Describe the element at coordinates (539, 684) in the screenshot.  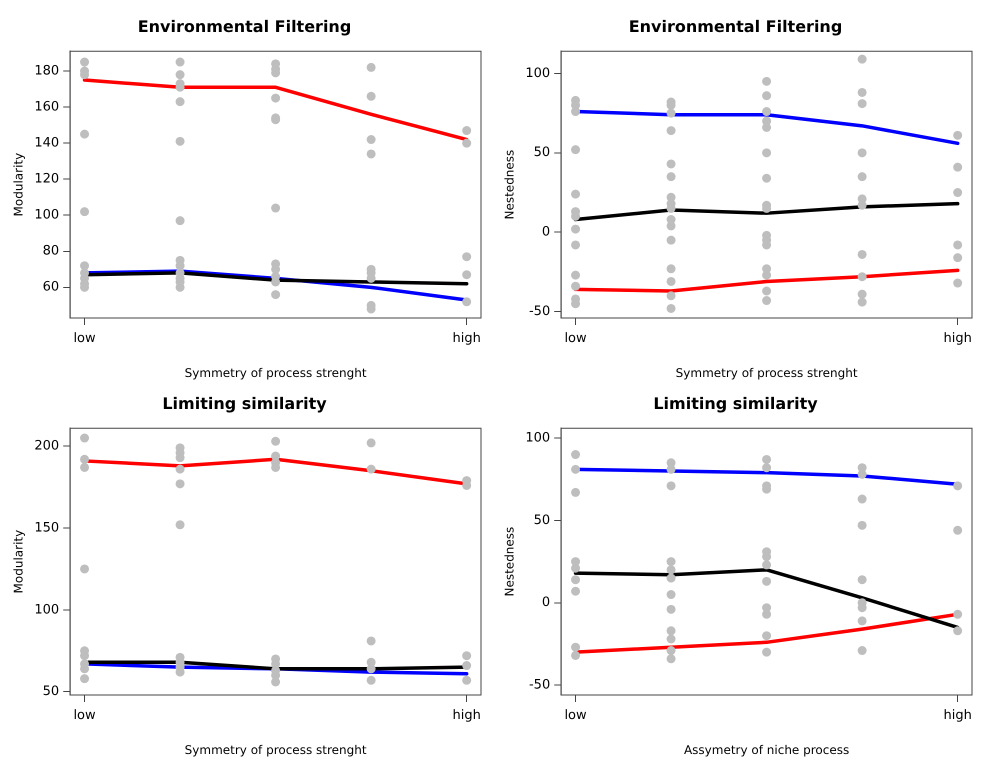
I see `y-tick-label: -50` at that location.